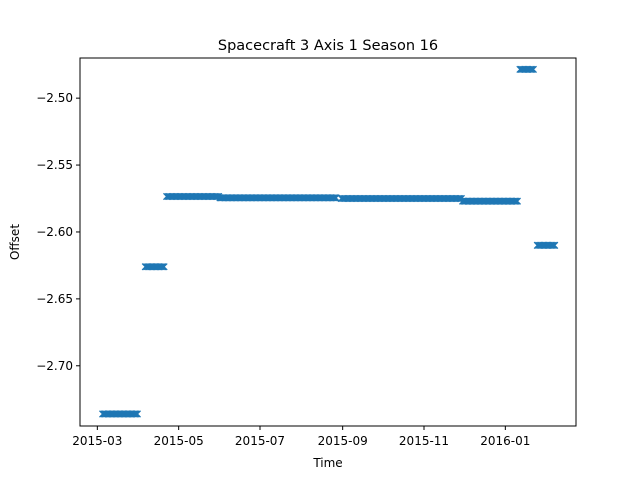 The image size is (640, 480). What do you see at coordinates (54, 232) in the screenshot?
I see `y-tick-label: −2.60` at bounding box center [54, 232].